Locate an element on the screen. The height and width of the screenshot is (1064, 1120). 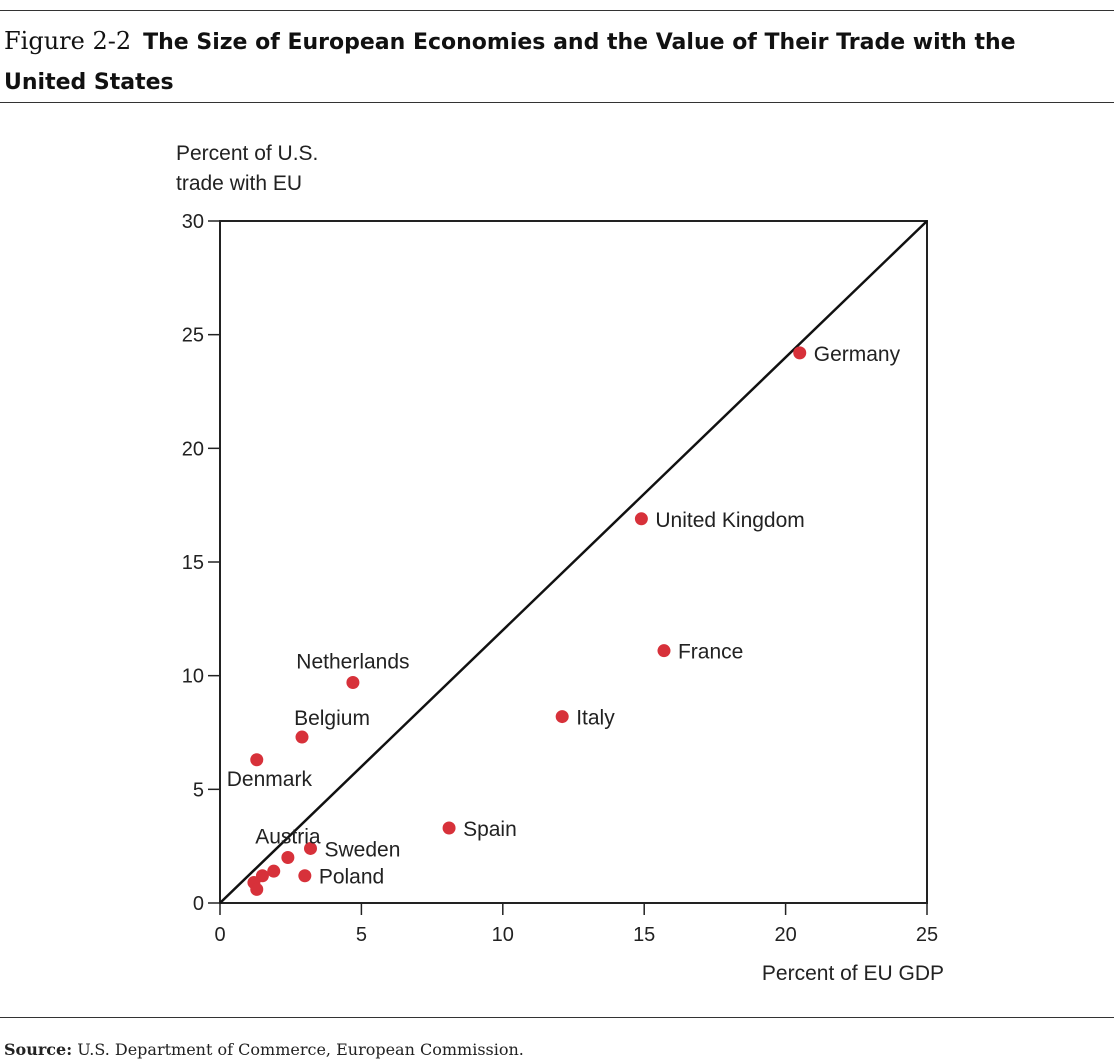
figure-label: Figure 2-2 is located at coordinates (68, 41).